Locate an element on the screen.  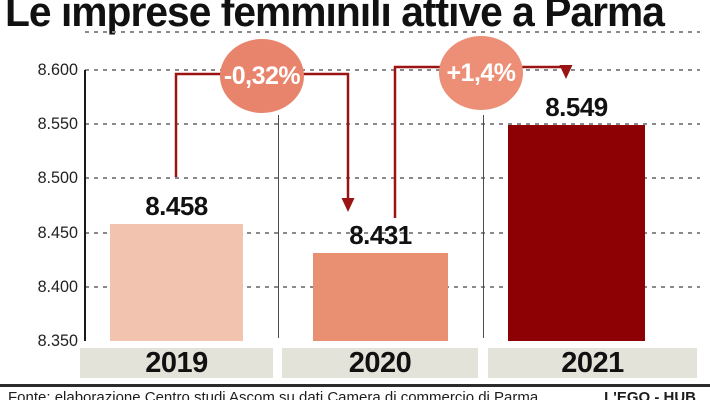
change-bubble-increase: +1,4% is located at coordinates (481, 73).